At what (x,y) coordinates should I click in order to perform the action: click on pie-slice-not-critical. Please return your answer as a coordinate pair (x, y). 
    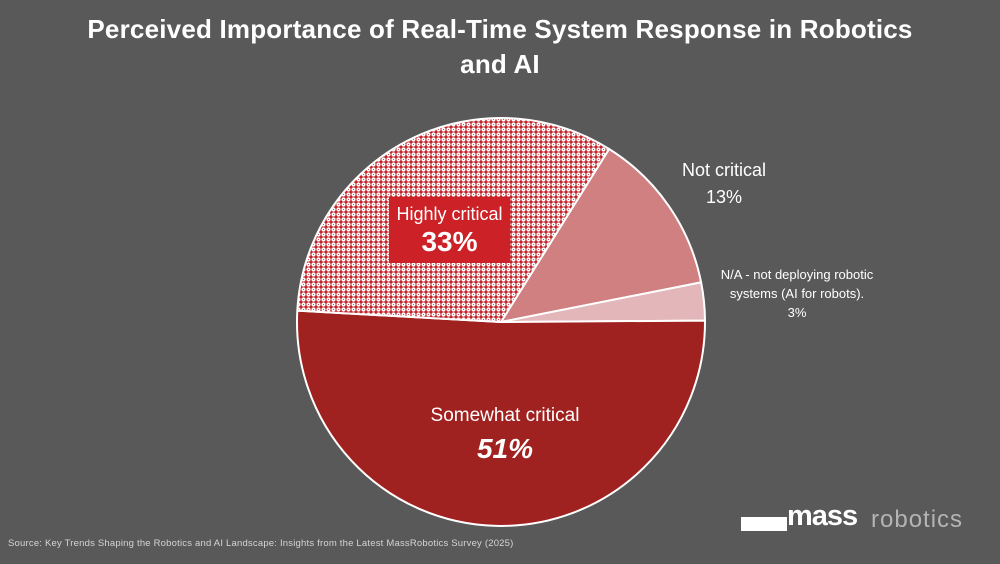
    Looking at the image, I should click on (601, 235).